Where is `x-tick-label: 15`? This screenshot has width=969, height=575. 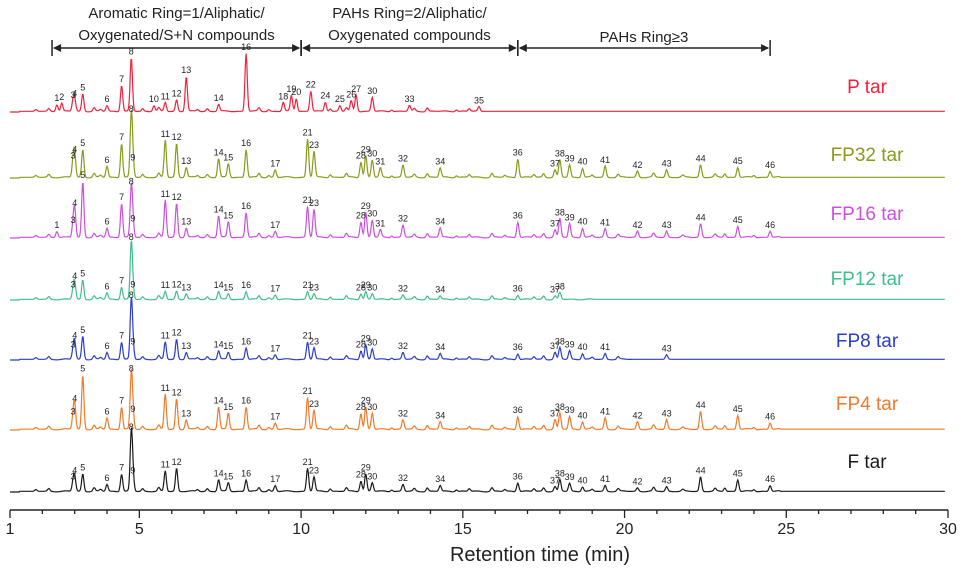 x-tick-label: 15 is located at coordinates (463, 529).